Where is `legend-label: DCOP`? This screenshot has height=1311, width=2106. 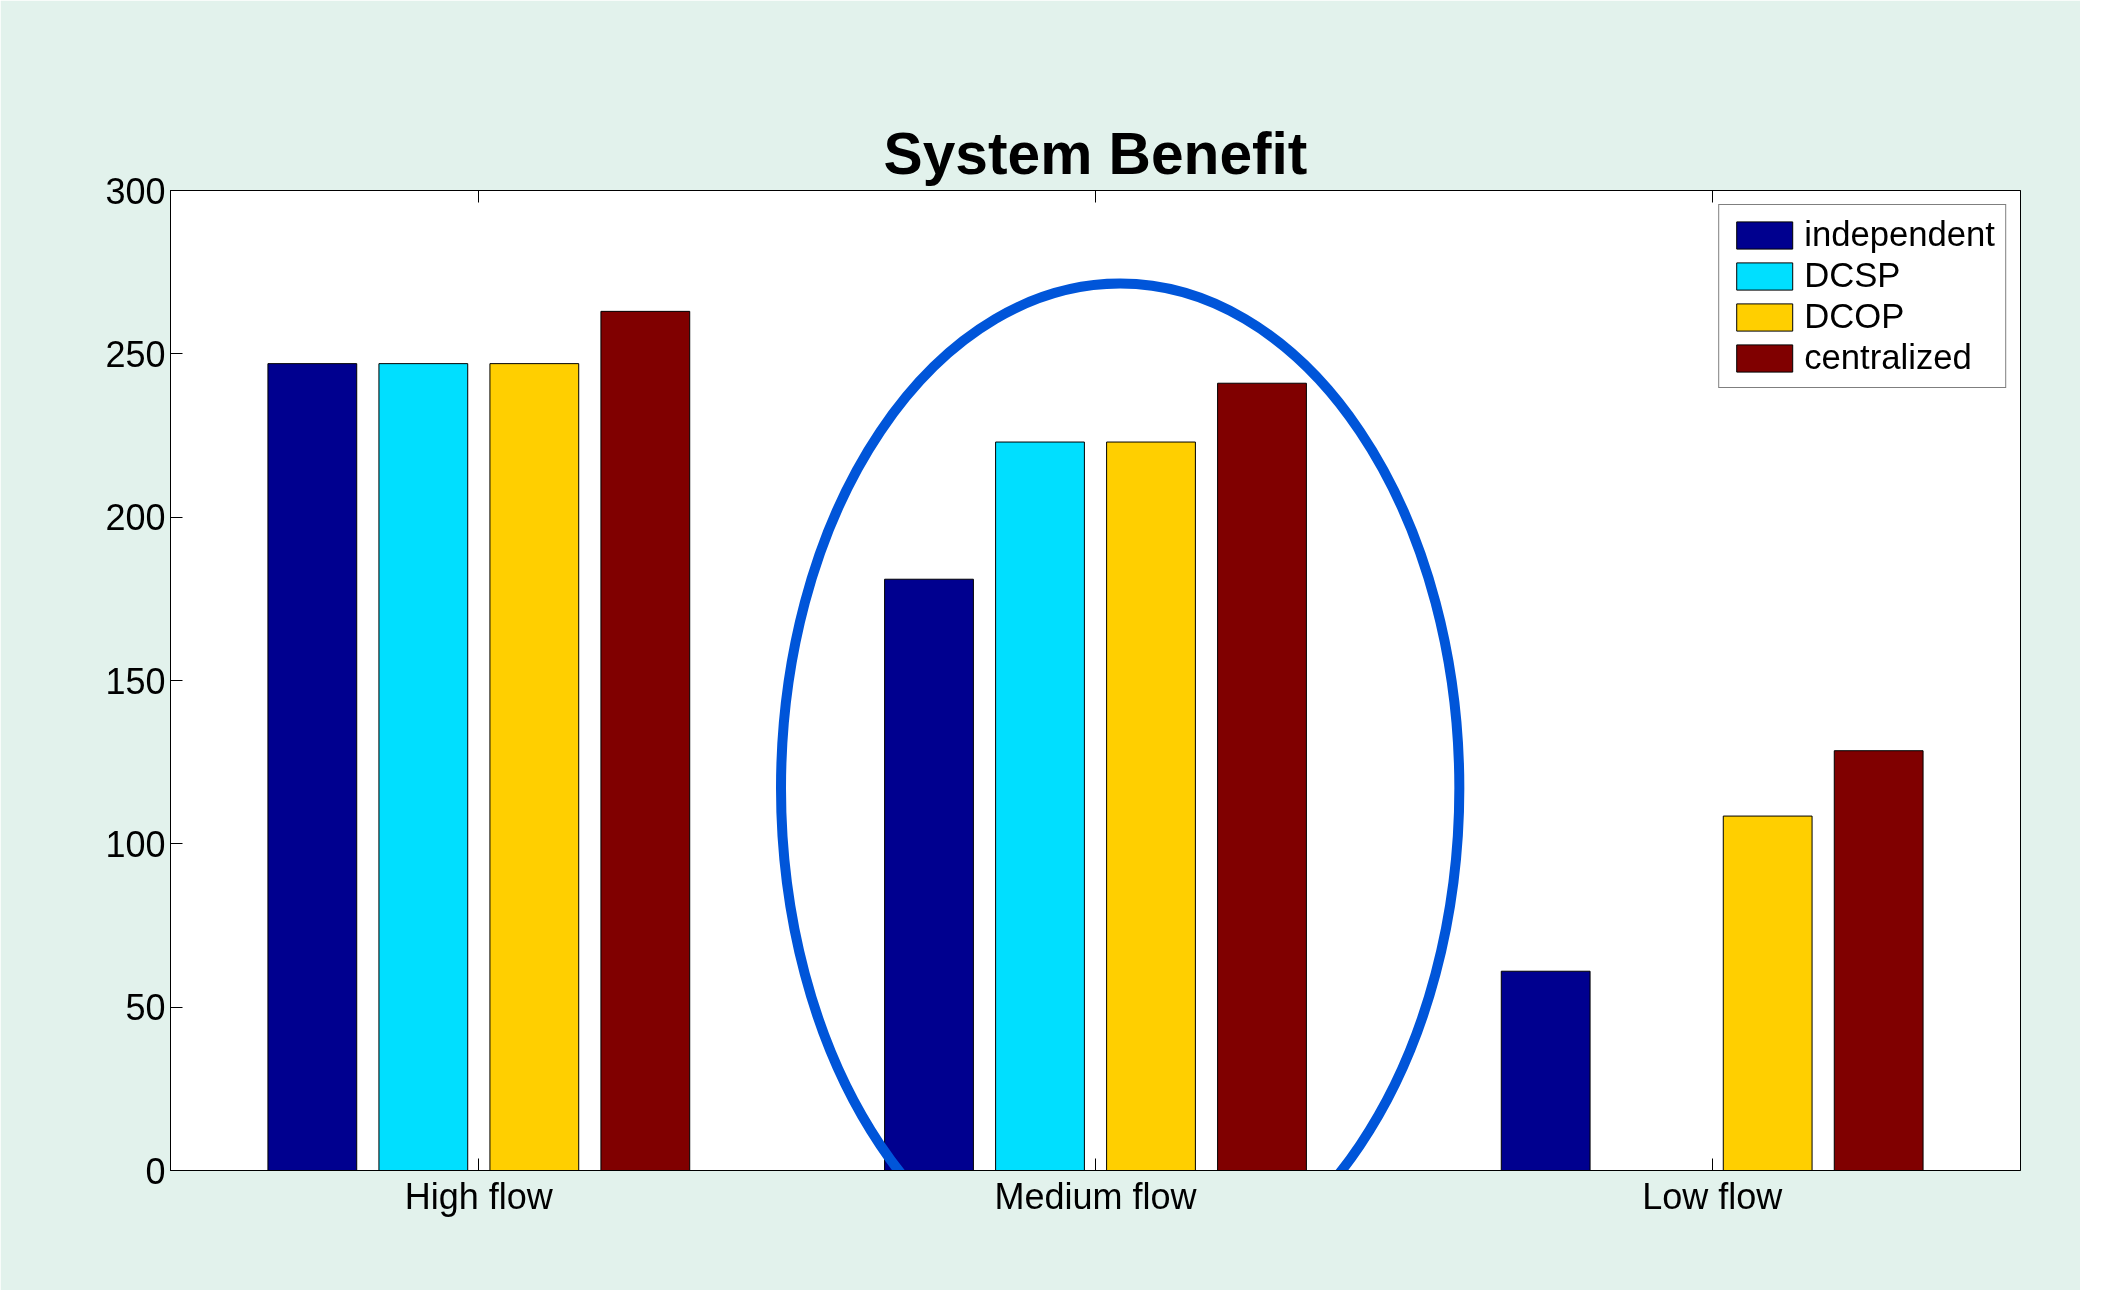 legend-label: DCOP is located at coordinates (1854, 316).